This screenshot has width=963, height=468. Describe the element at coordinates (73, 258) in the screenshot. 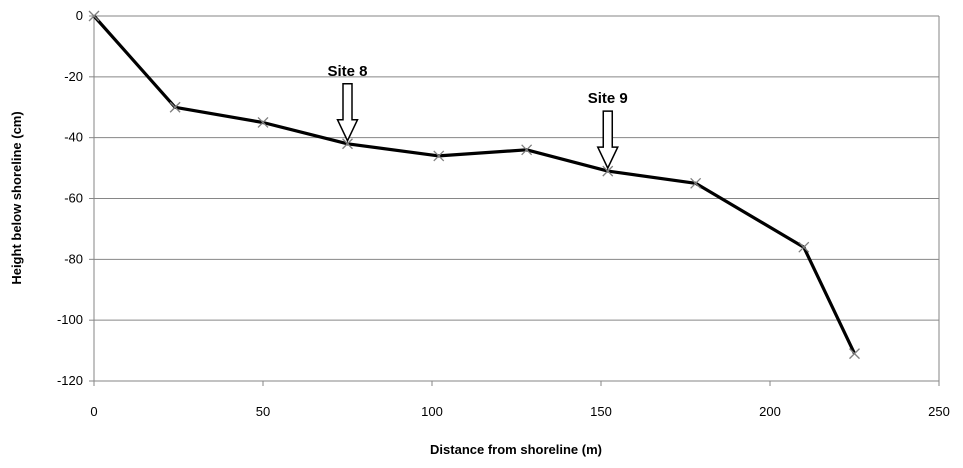

I see `y-tick-label-4: -80` at that location.